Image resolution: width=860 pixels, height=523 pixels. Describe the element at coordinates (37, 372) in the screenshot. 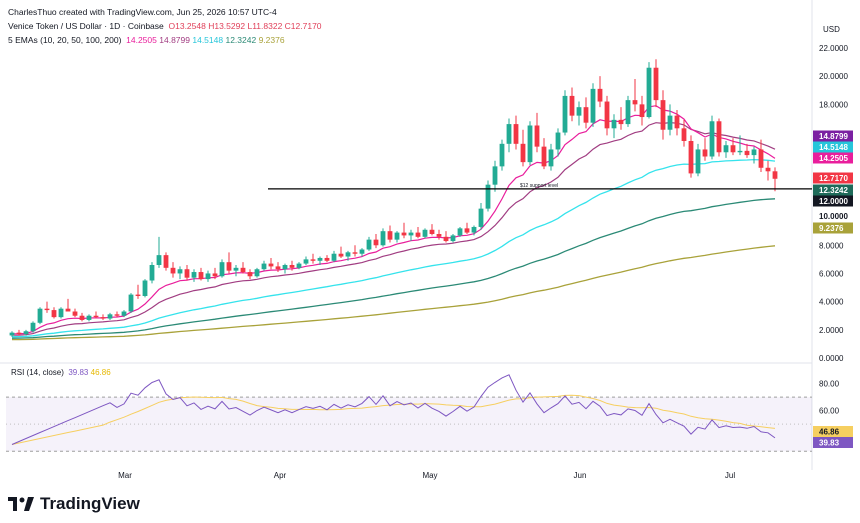

I see `rsi-legend-label: RSI (14, close)` at that location.